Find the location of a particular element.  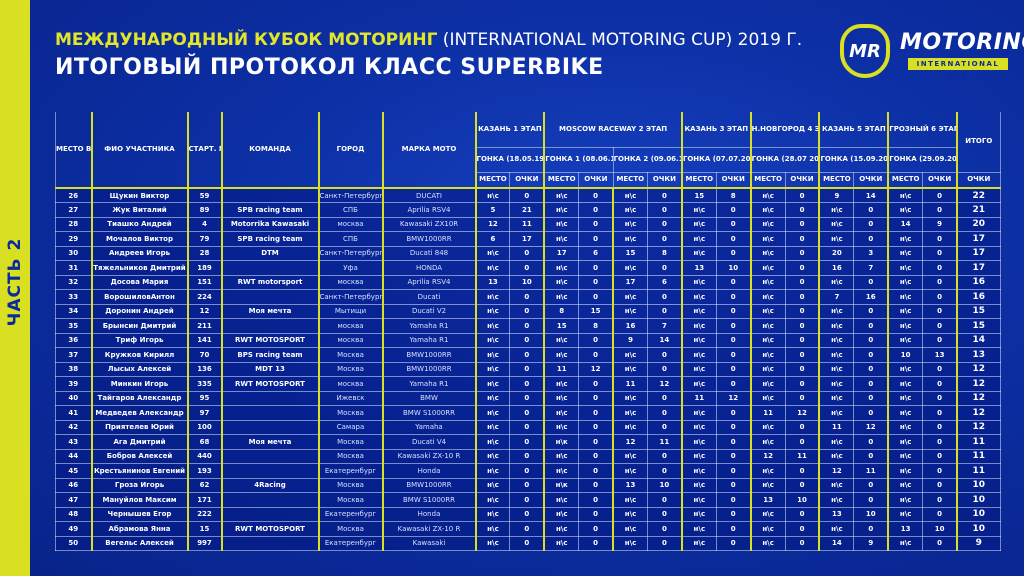

place: 34 is located at coordinates (74, 311).